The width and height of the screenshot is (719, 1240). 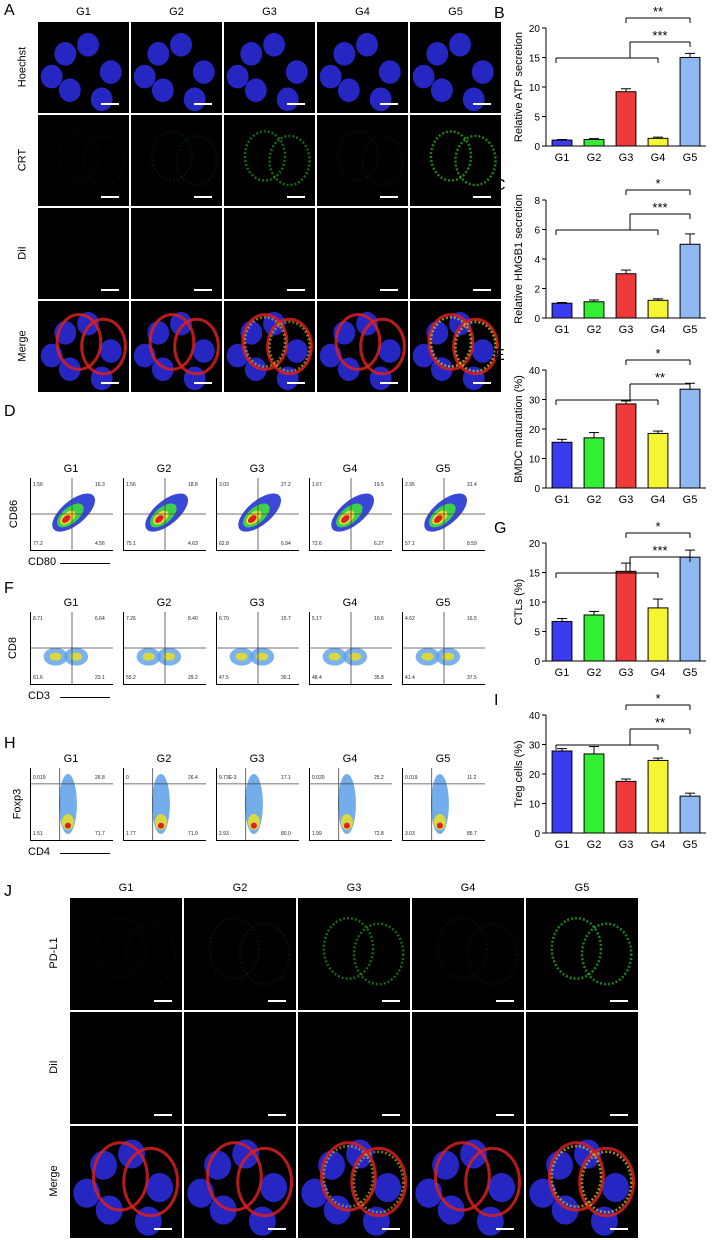 I want to click on quadrant-value-ll: 1.77, so click(x=131, y=834).